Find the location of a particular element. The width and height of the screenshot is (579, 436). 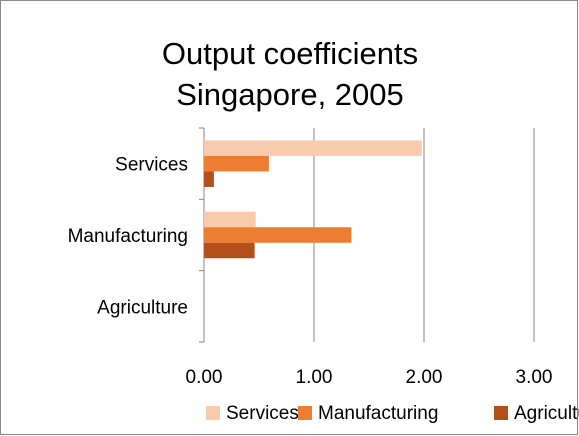

y-tick-label: Agriculture is located at coordinates (142, 307).